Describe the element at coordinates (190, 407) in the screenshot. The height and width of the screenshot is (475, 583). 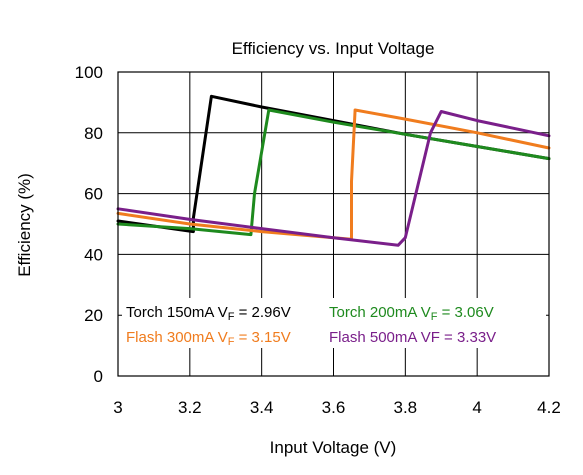
I see `x-tick-label: 3.2` at that location.